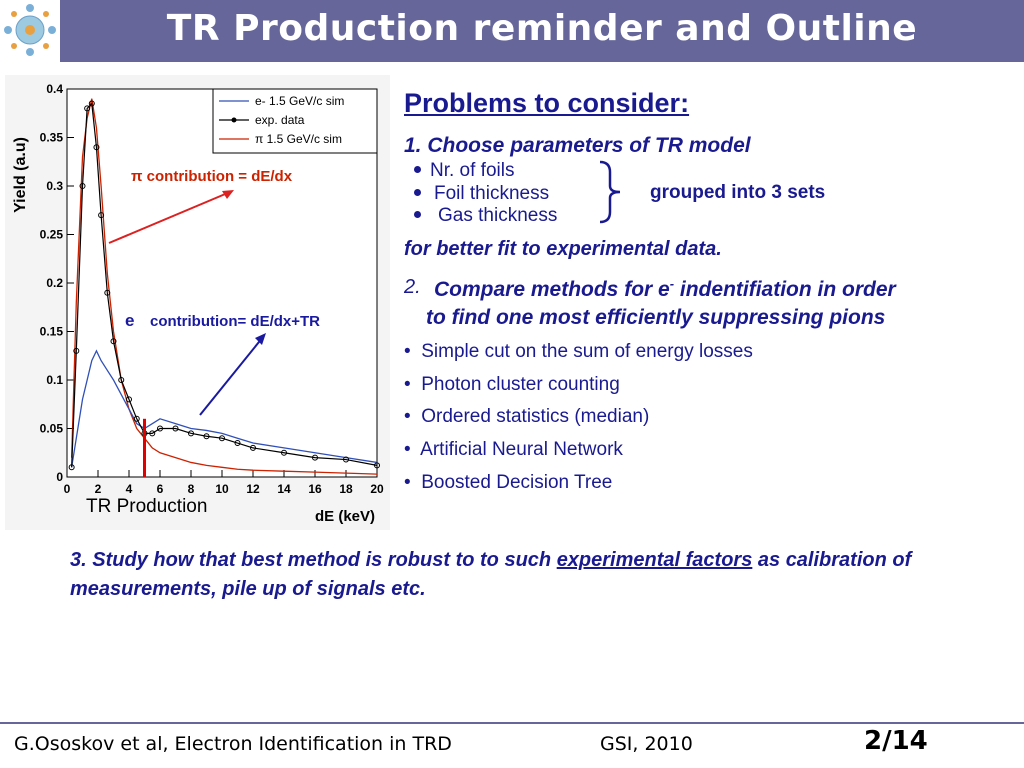 This screenshot has height=768, width=1024. What do you see at coordinates (610, 192) in the screenshot?
I see `brace-icon` at bounding box center [610, 192].